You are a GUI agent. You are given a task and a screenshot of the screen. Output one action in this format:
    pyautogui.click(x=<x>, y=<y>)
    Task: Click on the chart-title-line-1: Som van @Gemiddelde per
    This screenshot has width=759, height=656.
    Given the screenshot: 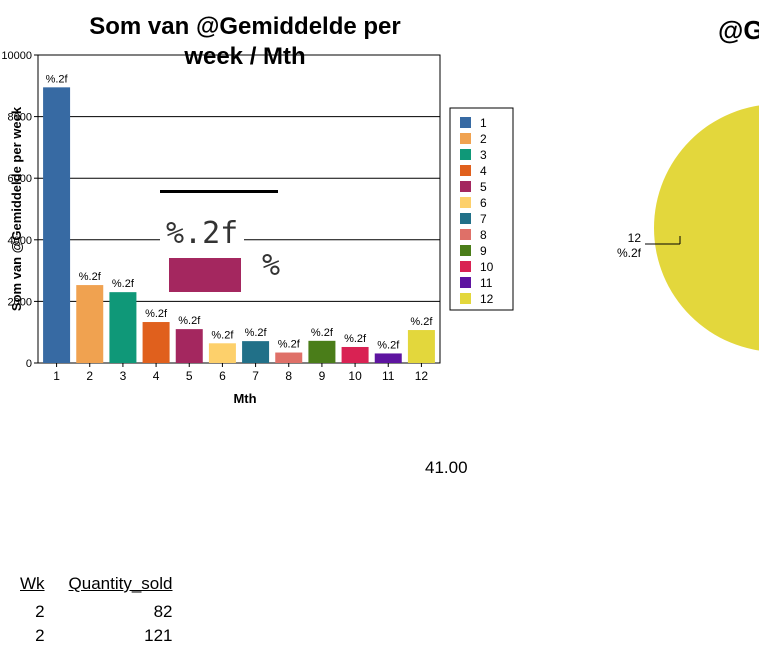 What is the action you would take?
    pyautogui.click(x=244, y=26)
    